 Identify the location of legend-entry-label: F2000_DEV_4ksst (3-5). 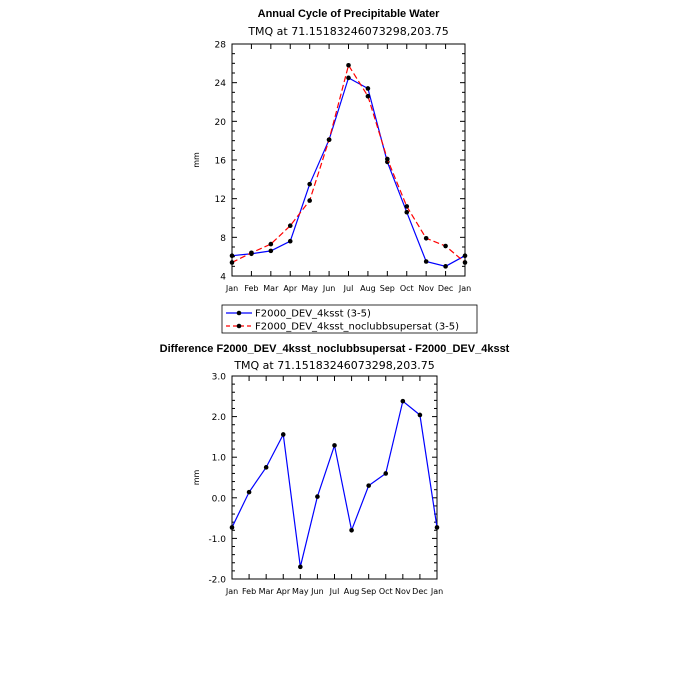
(313, 314).